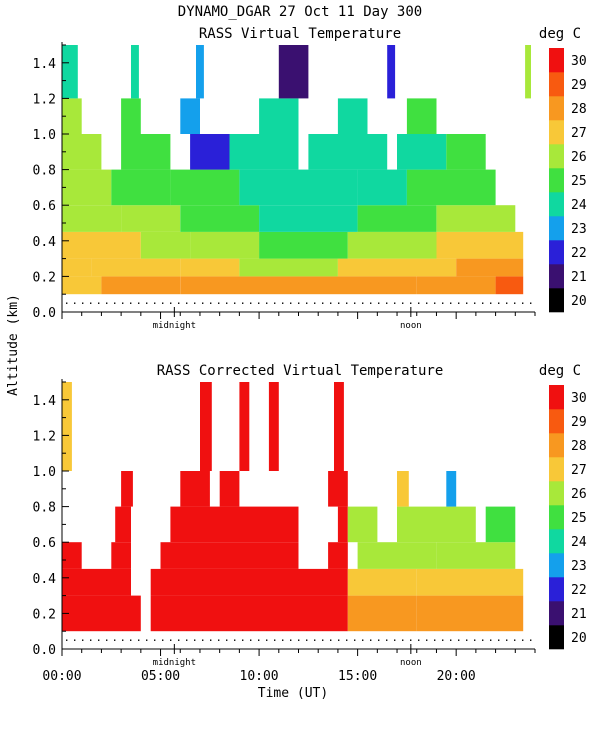 The image size is (600, 750). I want to click on colorbar-label: 25, so click(579, 181).